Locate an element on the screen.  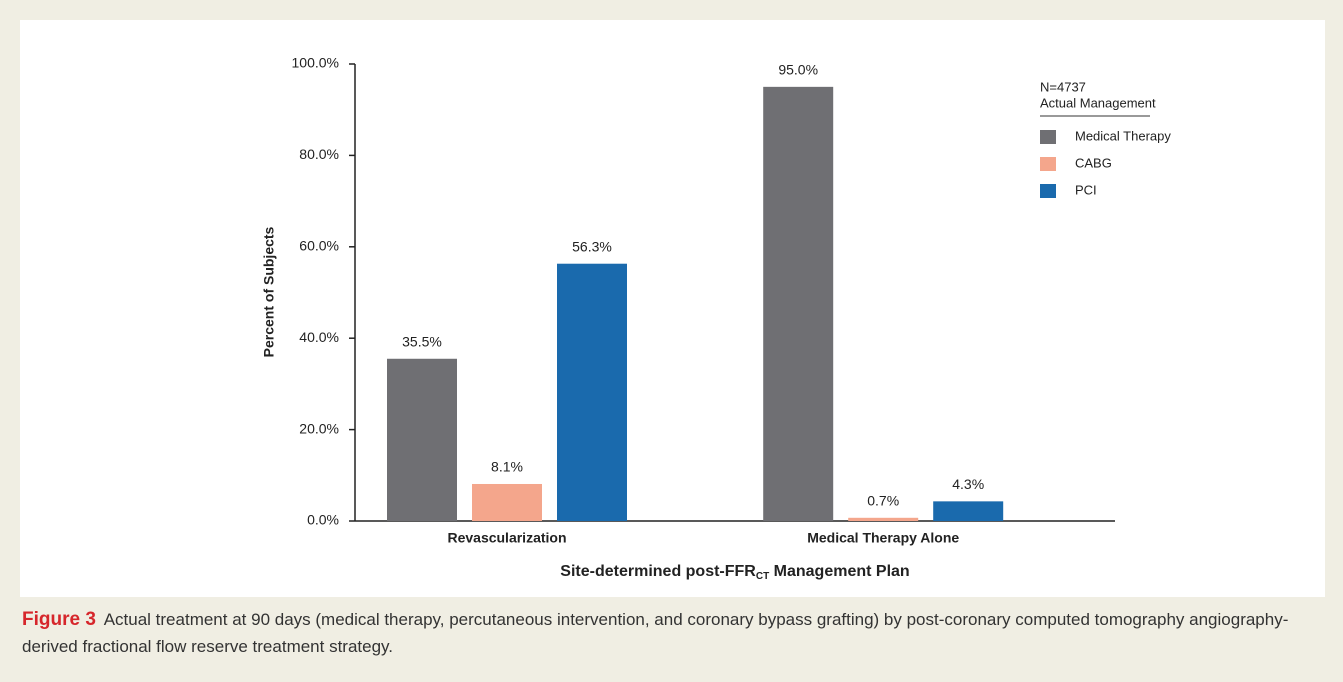
value-label: 8.1% is located at coordinates (507, 467).